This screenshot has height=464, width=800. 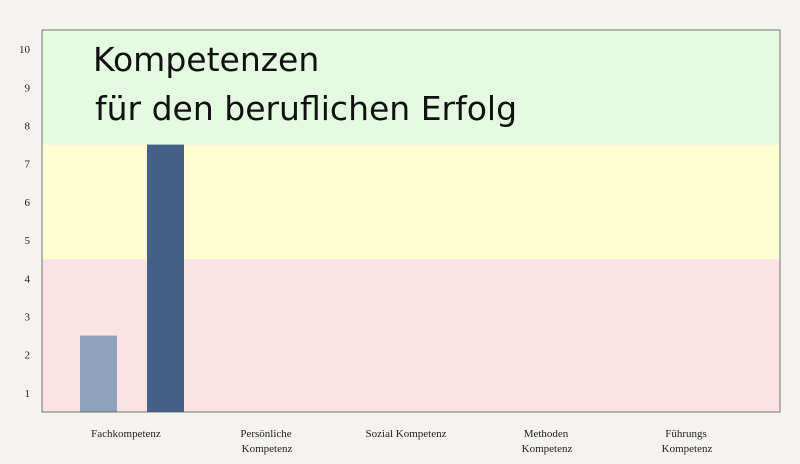 I want to click on y-tick-label: 1, so click(x=28, y=394).